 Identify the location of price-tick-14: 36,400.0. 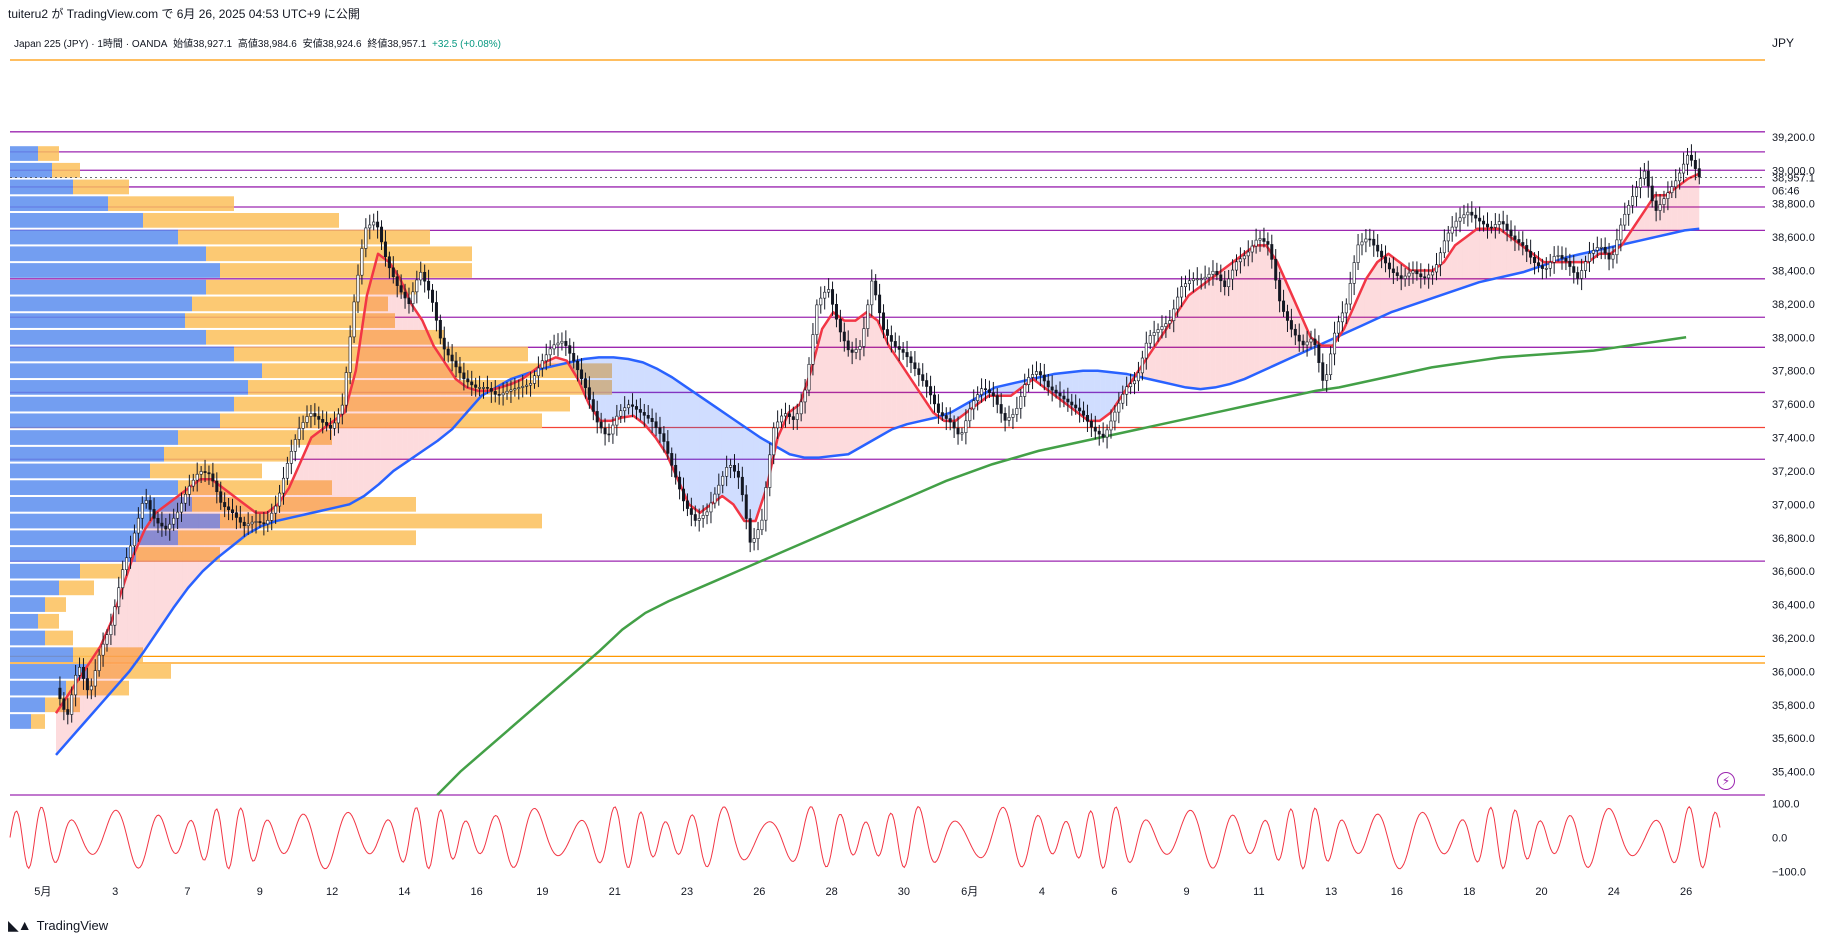
(1793, 606).